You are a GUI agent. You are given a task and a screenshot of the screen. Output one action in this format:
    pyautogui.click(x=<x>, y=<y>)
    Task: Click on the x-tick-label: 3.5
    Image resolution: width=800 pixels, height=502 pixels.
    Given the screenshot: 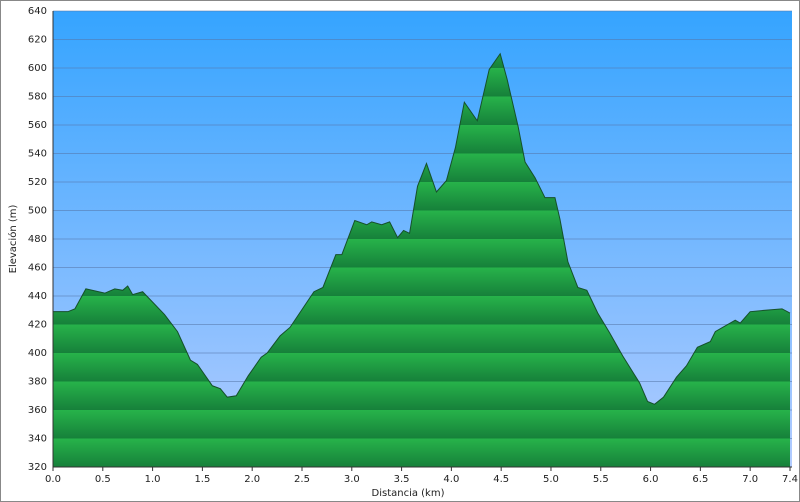 What is the action you would take?
    pyautogui.click(x=402, y=479)
    